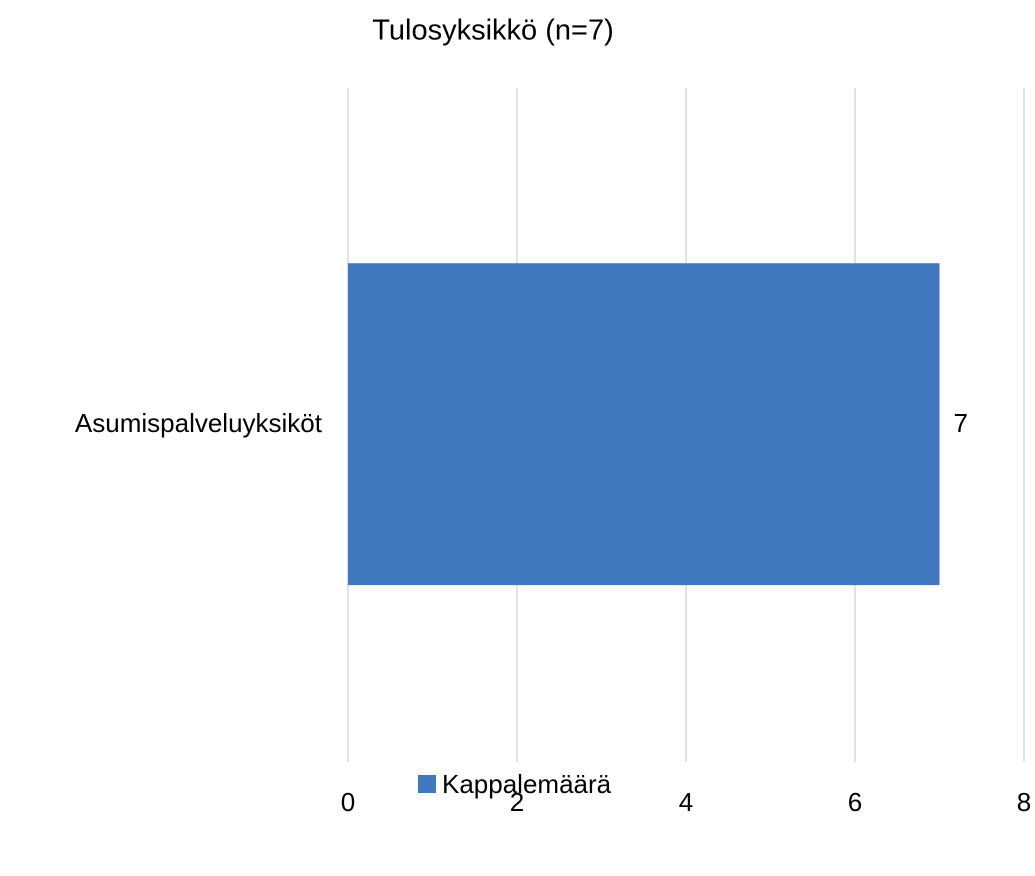 The height and width of the screenshot is (876, 1035). What do you see at coordinates (527, 784) in the screenshot?
I see `legend-label: Kappalemäärä` at bounding box center [527, 784].